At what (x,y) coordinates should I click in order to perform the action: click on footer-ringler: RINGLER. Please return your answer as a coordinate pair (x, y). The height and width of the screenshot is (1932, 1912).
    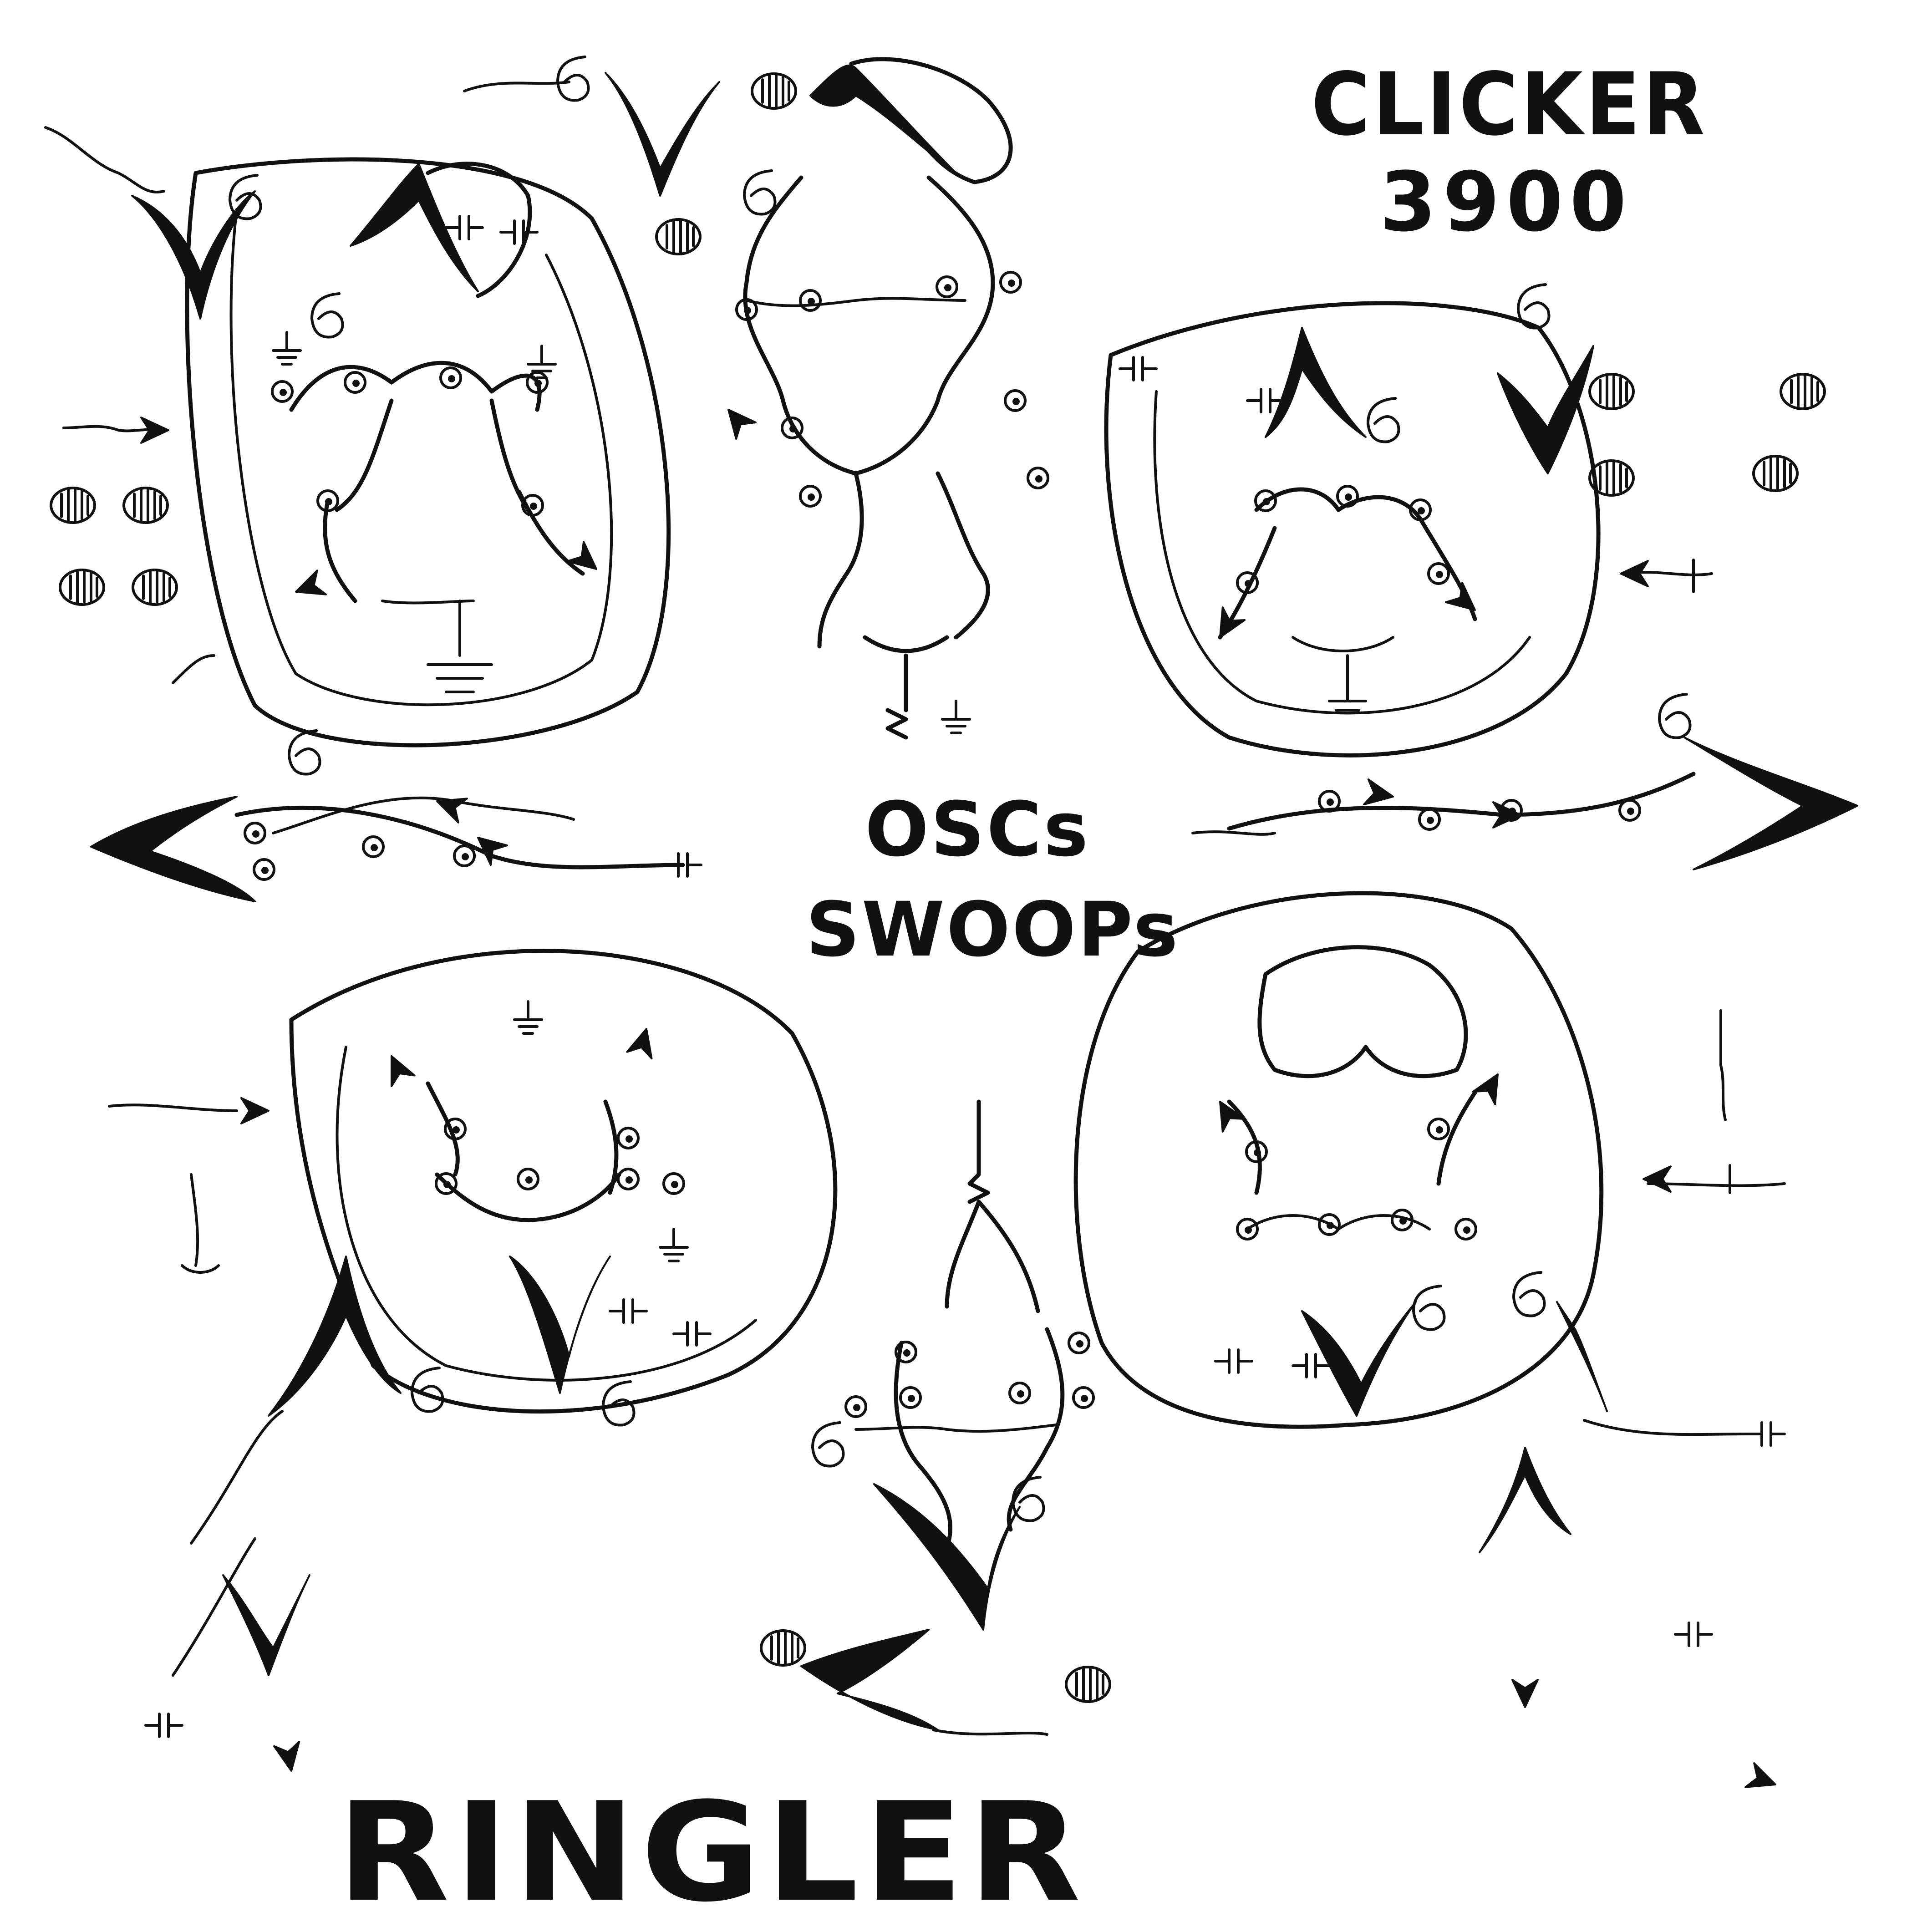
    Looking at the image, I should click on (711, 1852).